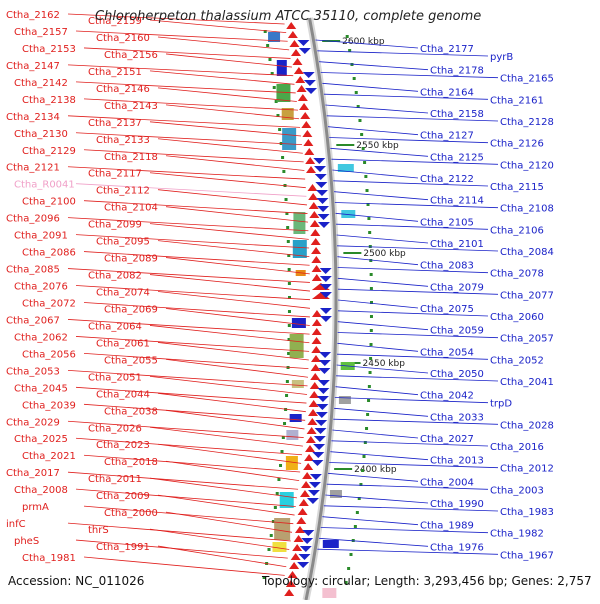 Image resolution: width=600 pixels, height=604 pixels. I want to click on gene-label-left: Ctha_2160, so click(123, 38).